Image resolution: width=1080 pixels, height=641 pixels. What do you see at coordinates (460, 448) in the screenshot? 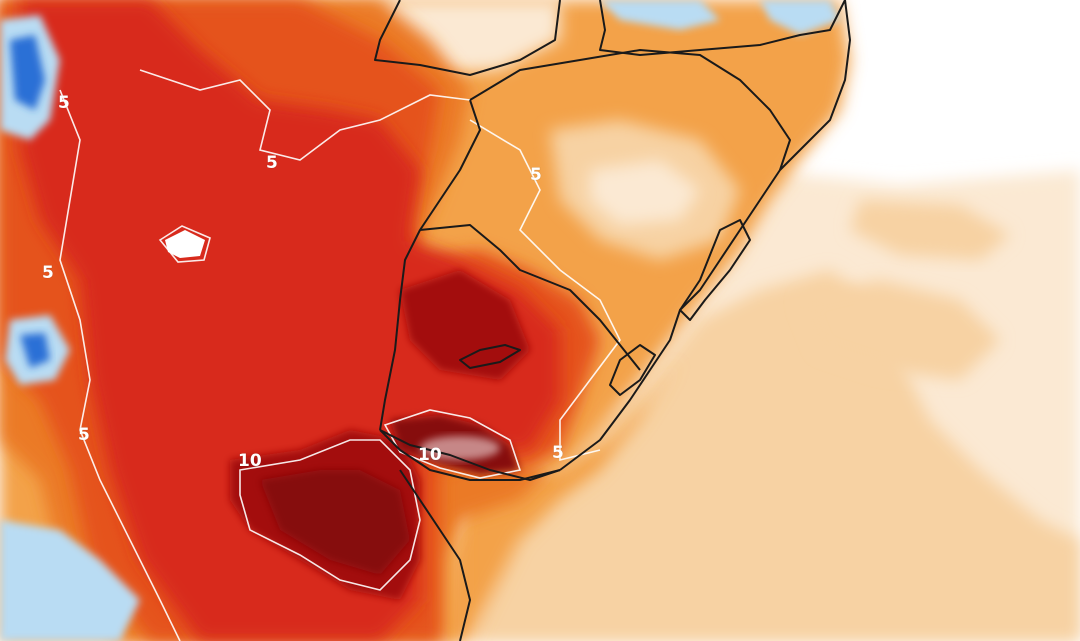
I see `estuary-highlight` at bounding box center [460, 448].